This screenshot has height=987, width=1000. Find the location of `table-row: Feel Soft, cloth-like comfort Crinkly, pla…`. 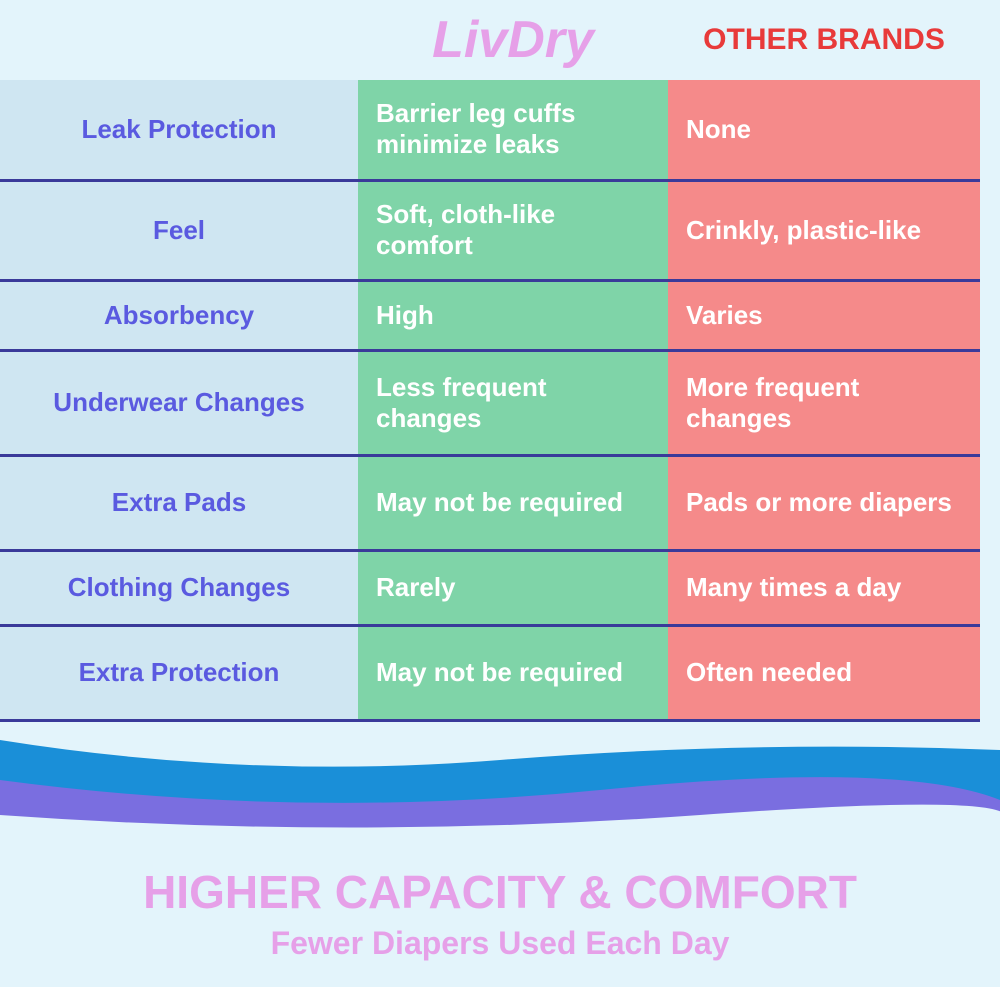

table-row: Feel Soft, cloth-like comfort Crinkly, pla… is located at coordinates (490, 231).